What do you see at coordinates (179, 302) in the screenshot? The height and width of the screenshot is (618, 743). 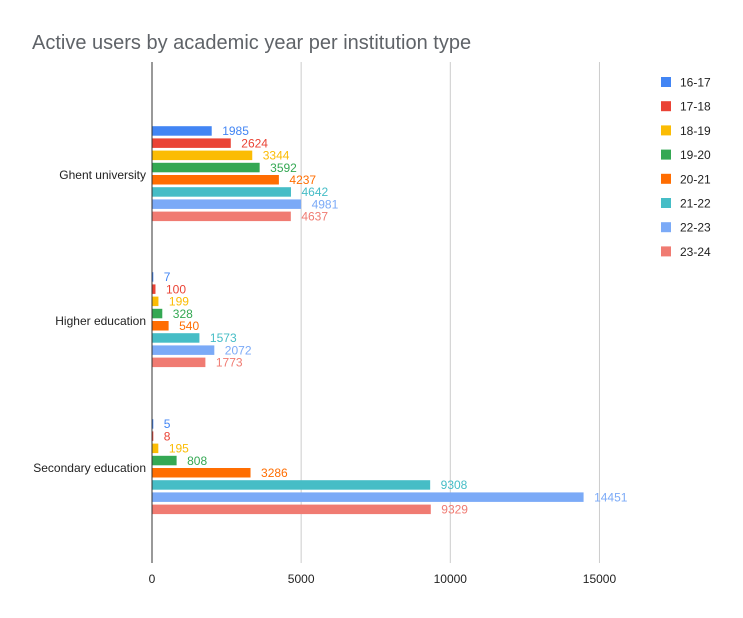 I see `data-label: 199` at bounding box center [179, 302].